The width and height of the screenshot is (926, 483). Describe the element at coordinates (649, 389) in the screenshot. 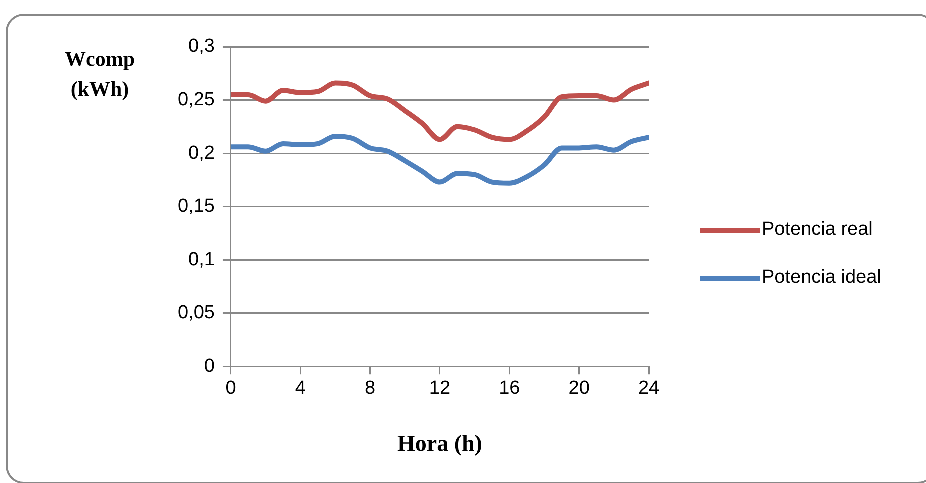

I see `x-tick-label: 24` at that location.